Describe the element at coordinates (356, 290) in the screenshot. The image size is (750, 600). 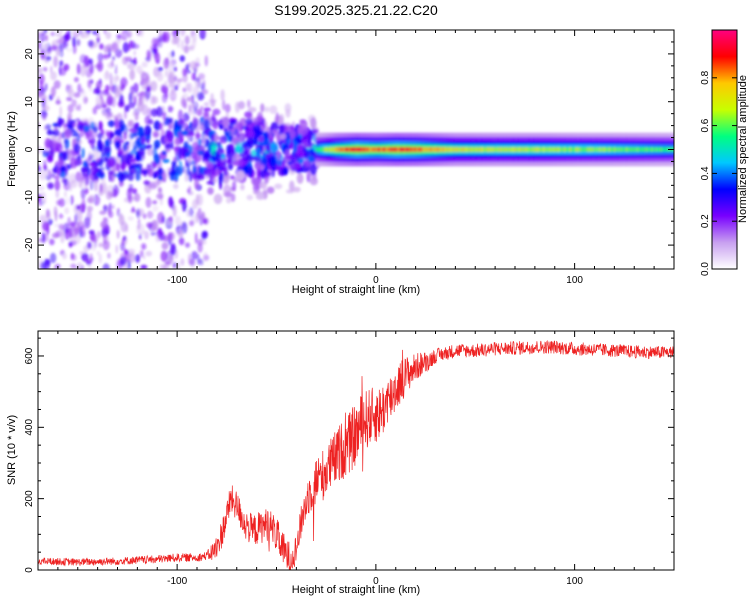
I see `spectrogram-xlabel: Height of straight line (km)` at that location.